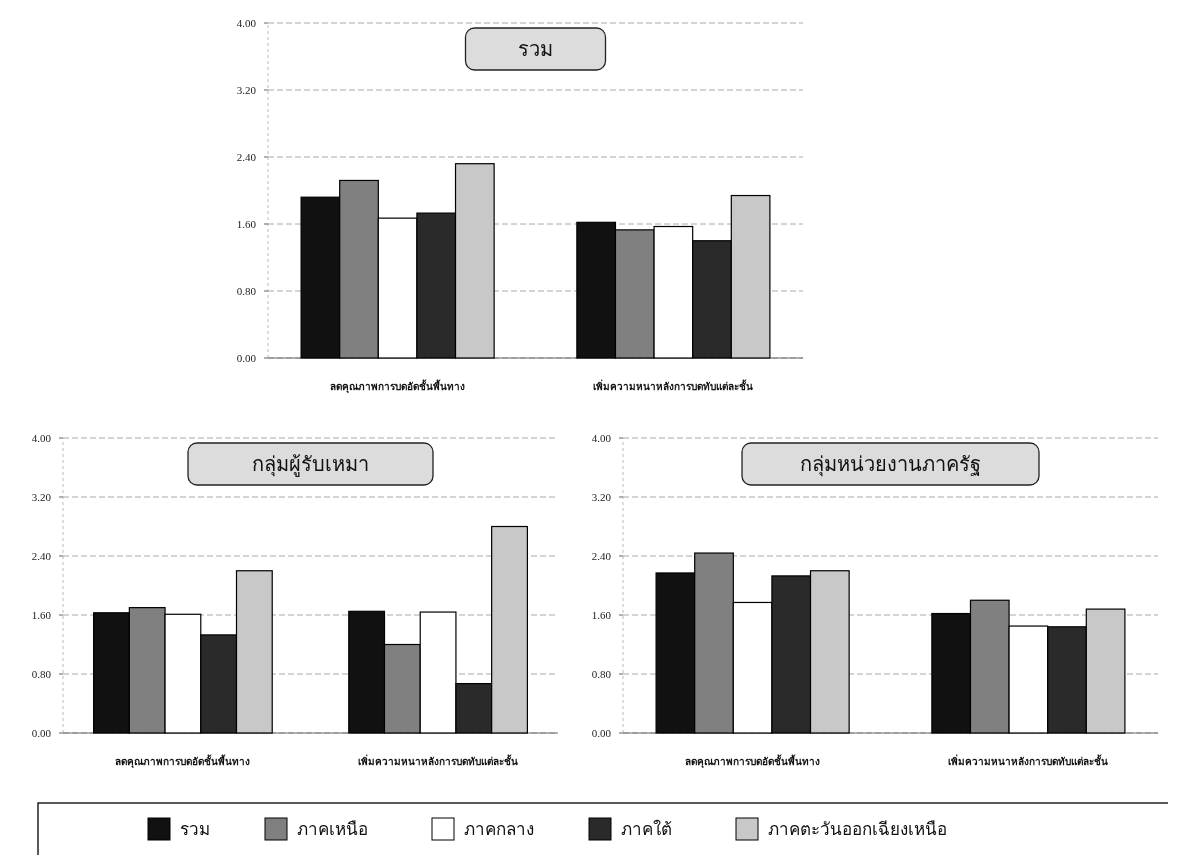 The image size is (1179, 860). What do you see at coordinates (890, 464) in the screenshot?
I see `text: กลุ่มหน่วยงานภาครัฐ` at bounding box center [890, 464].